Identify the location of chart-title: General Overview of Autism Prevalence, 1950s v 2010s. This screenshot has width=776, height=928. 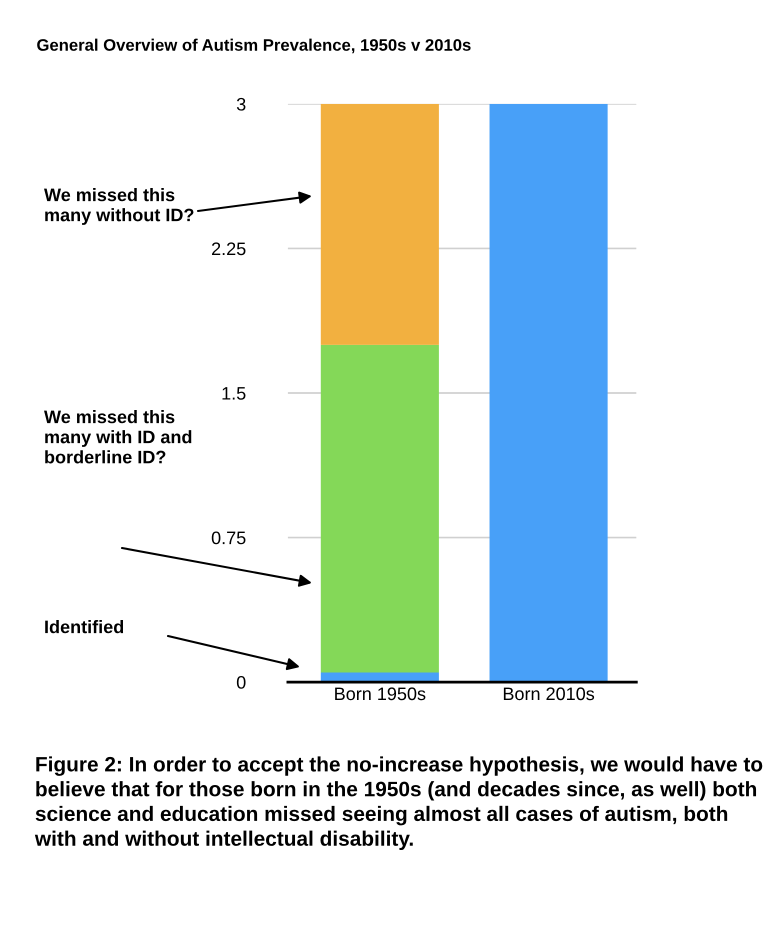
(254, 46).